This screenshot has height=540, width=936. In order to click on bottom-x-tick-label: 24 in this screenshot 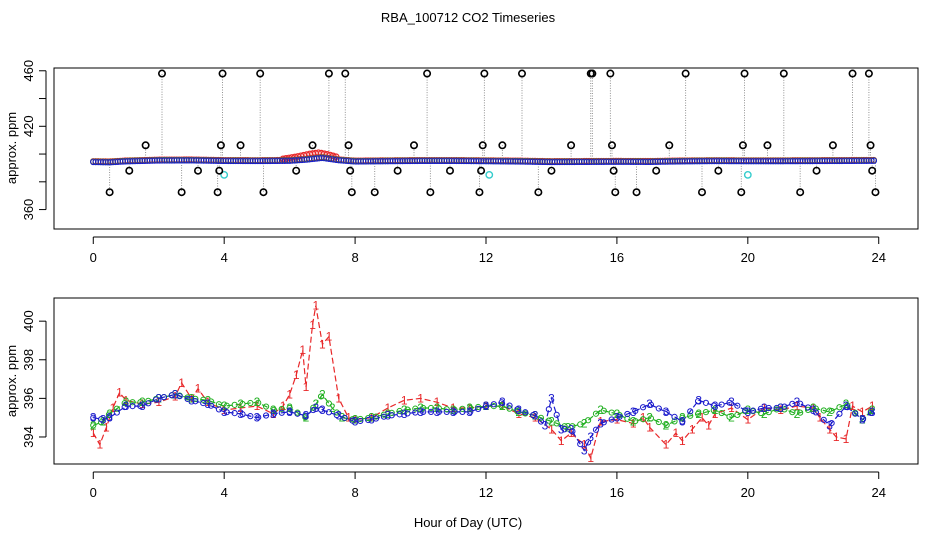, I will do `click(878, 492)`.